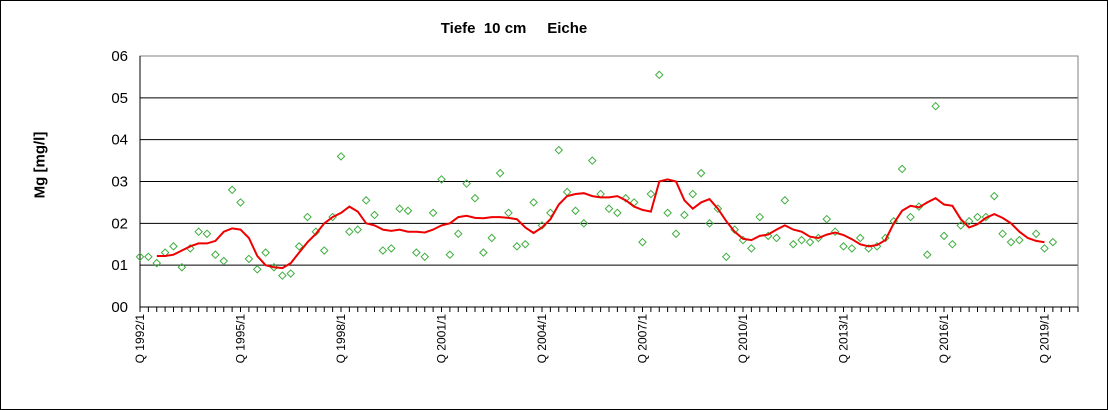 The image size is (1108, 410). What do you see at coordinates (442, 339) in the screenshot?
I see `x-tick-label: Q 2001/1` at bounding box center [442, 339].